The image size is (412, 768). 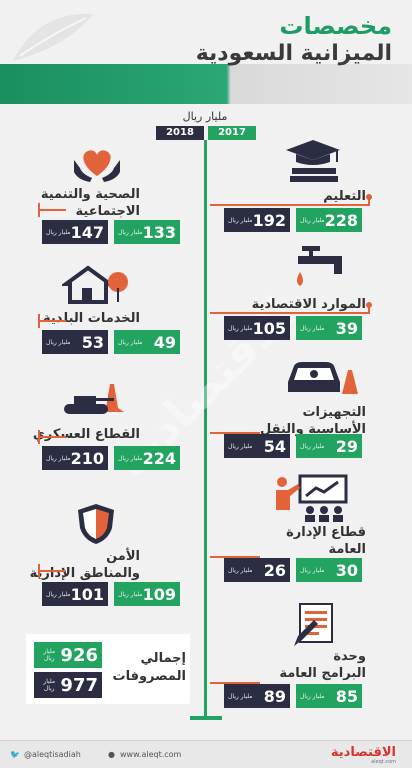 What do you see at coordinates (68, 685) in the screenshot?
I see `total-2018-value: مليار ريال 977` at bounding box center [68, 685].